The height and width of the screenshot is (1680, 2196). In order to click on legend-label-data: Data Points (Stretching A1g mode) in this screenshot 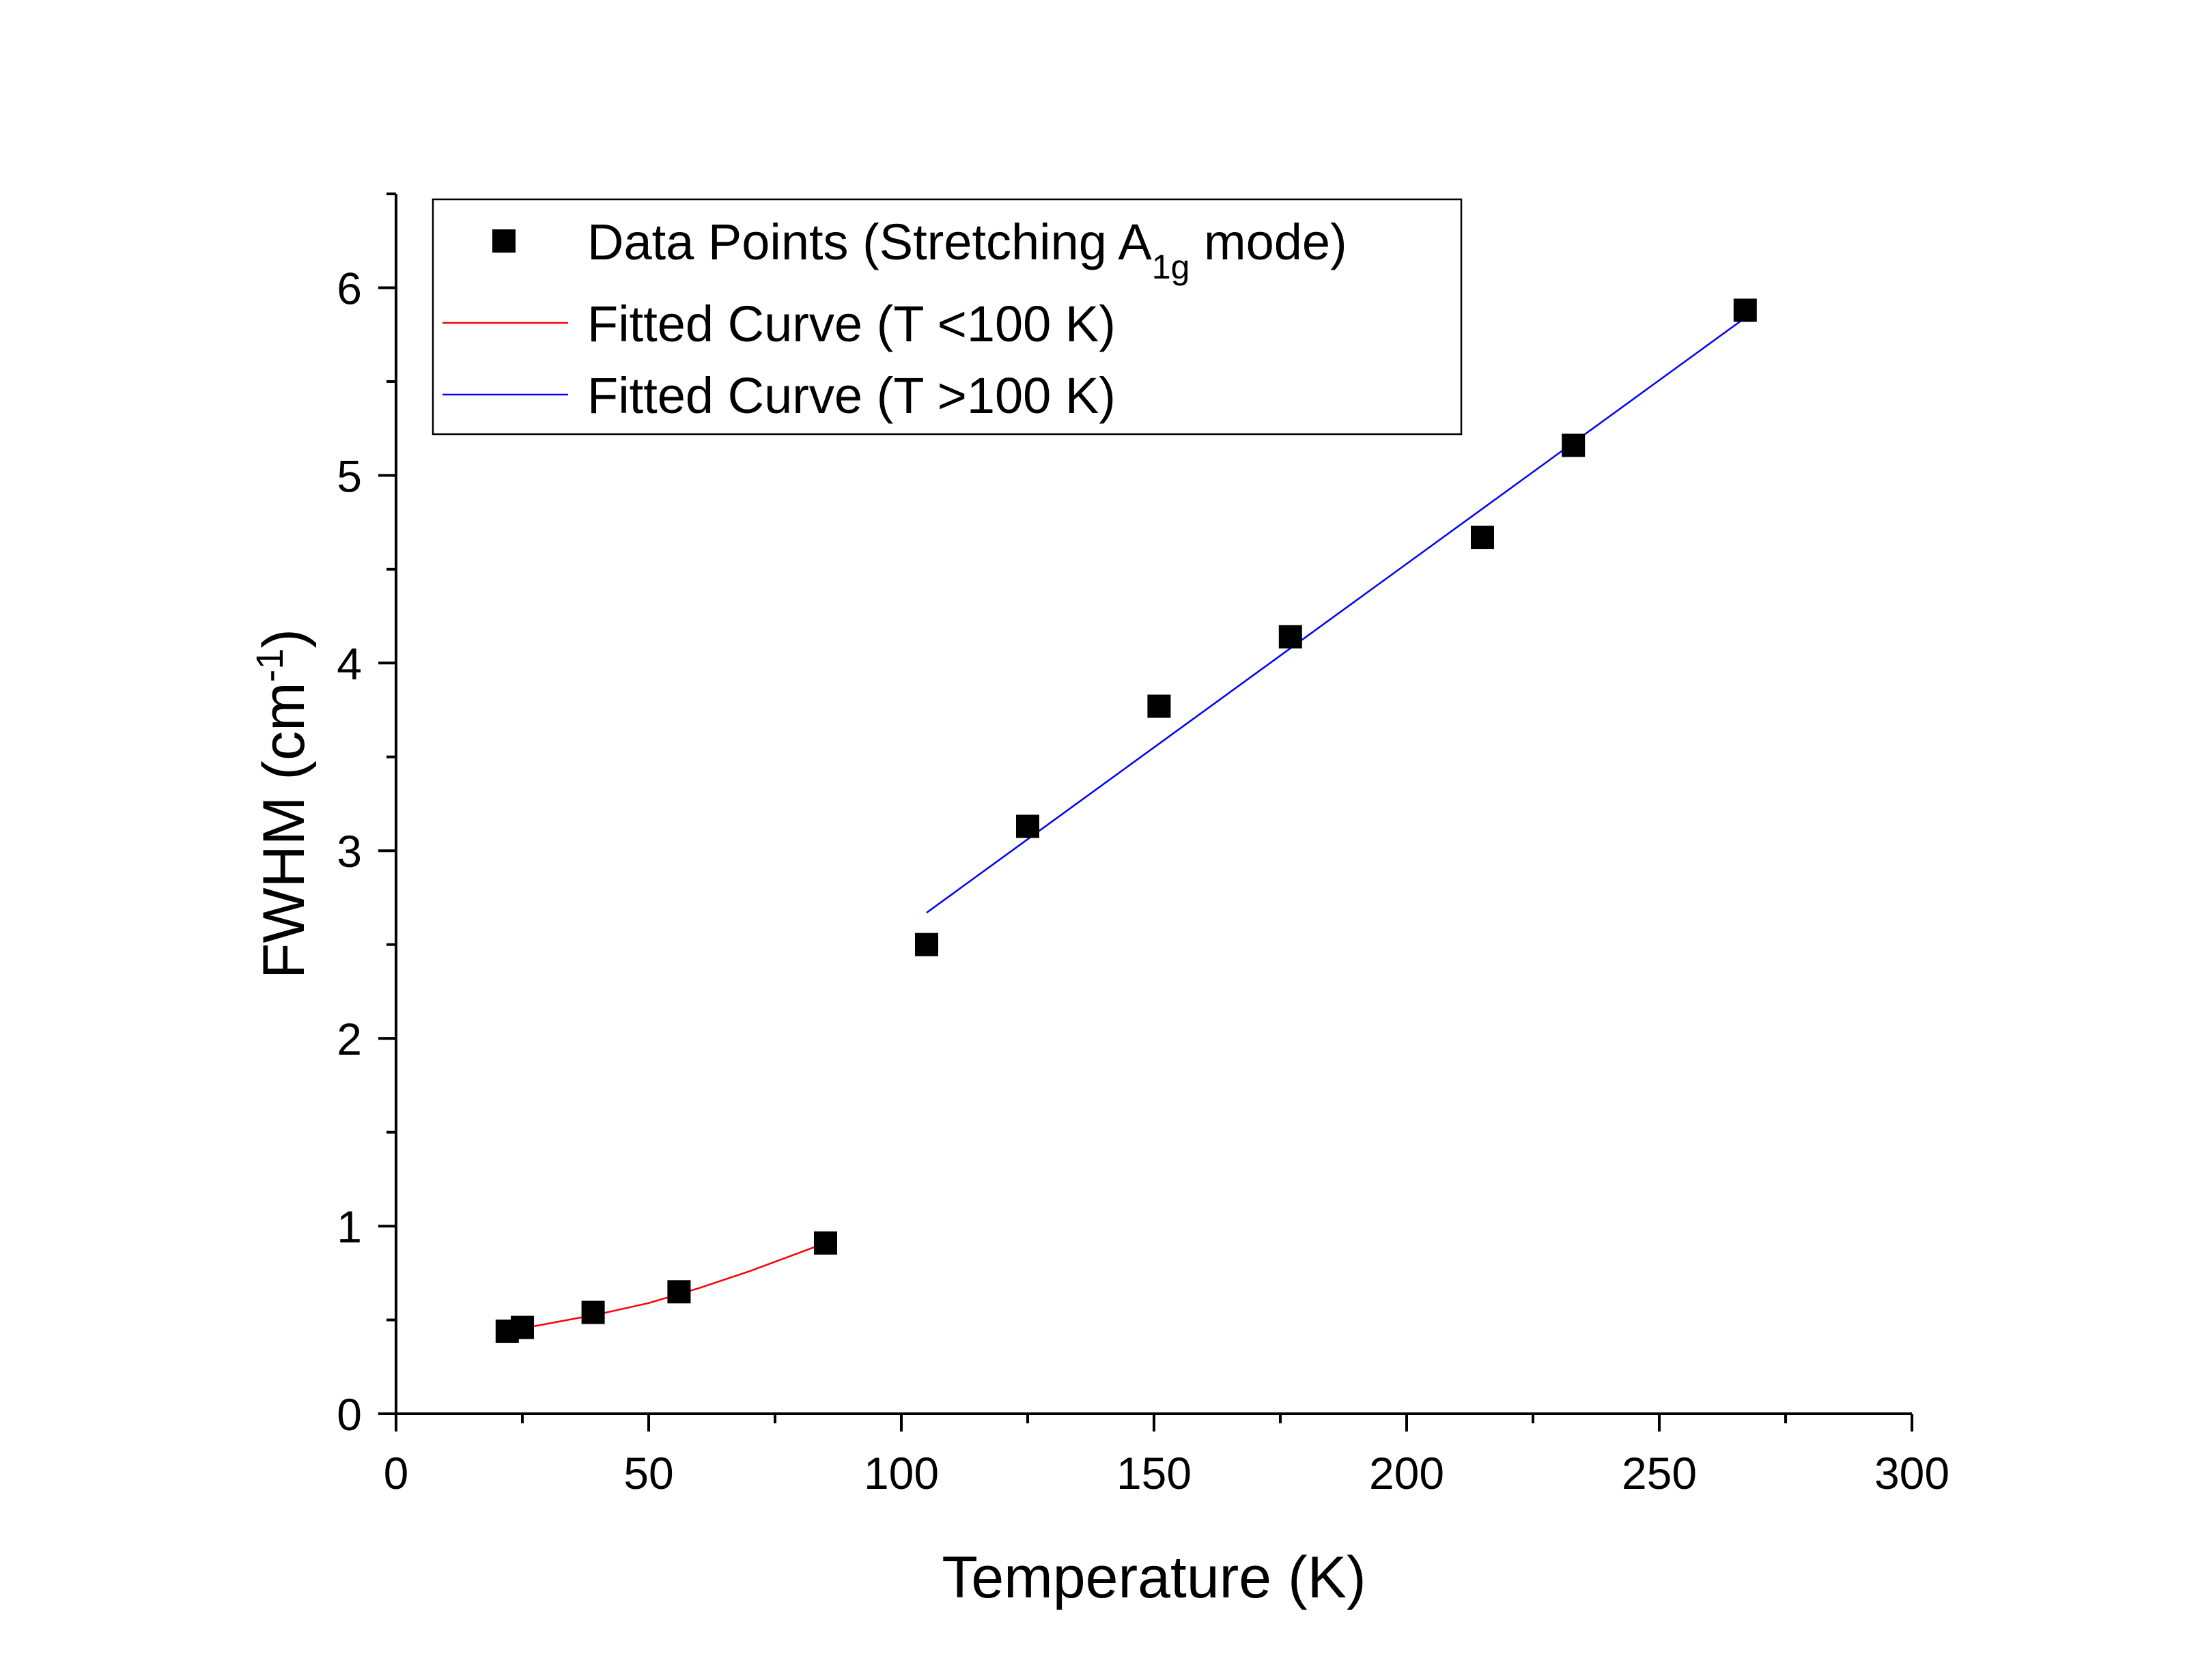, I will do `click(967, 250)`.